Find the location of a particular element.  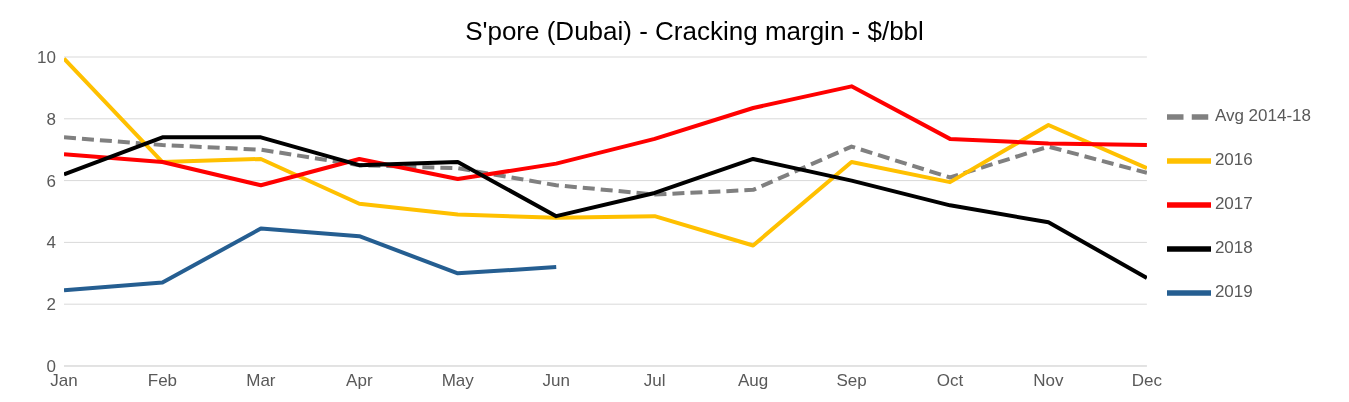

x-tick-label: Aug is located at coordinates (753, 381).